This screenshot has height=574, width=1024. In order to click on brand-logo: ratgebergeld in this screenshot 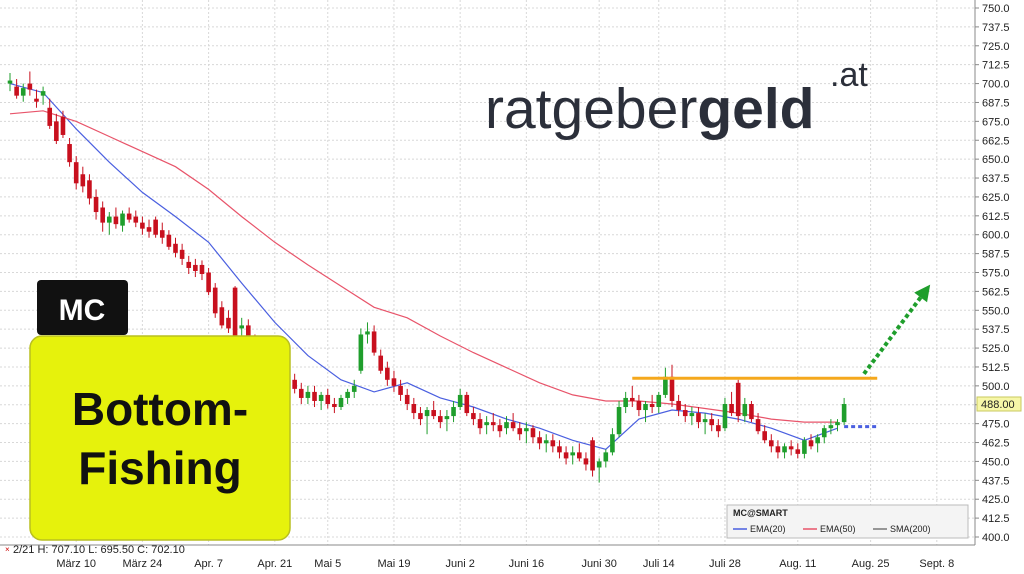, I will do `click(650, 109)`.